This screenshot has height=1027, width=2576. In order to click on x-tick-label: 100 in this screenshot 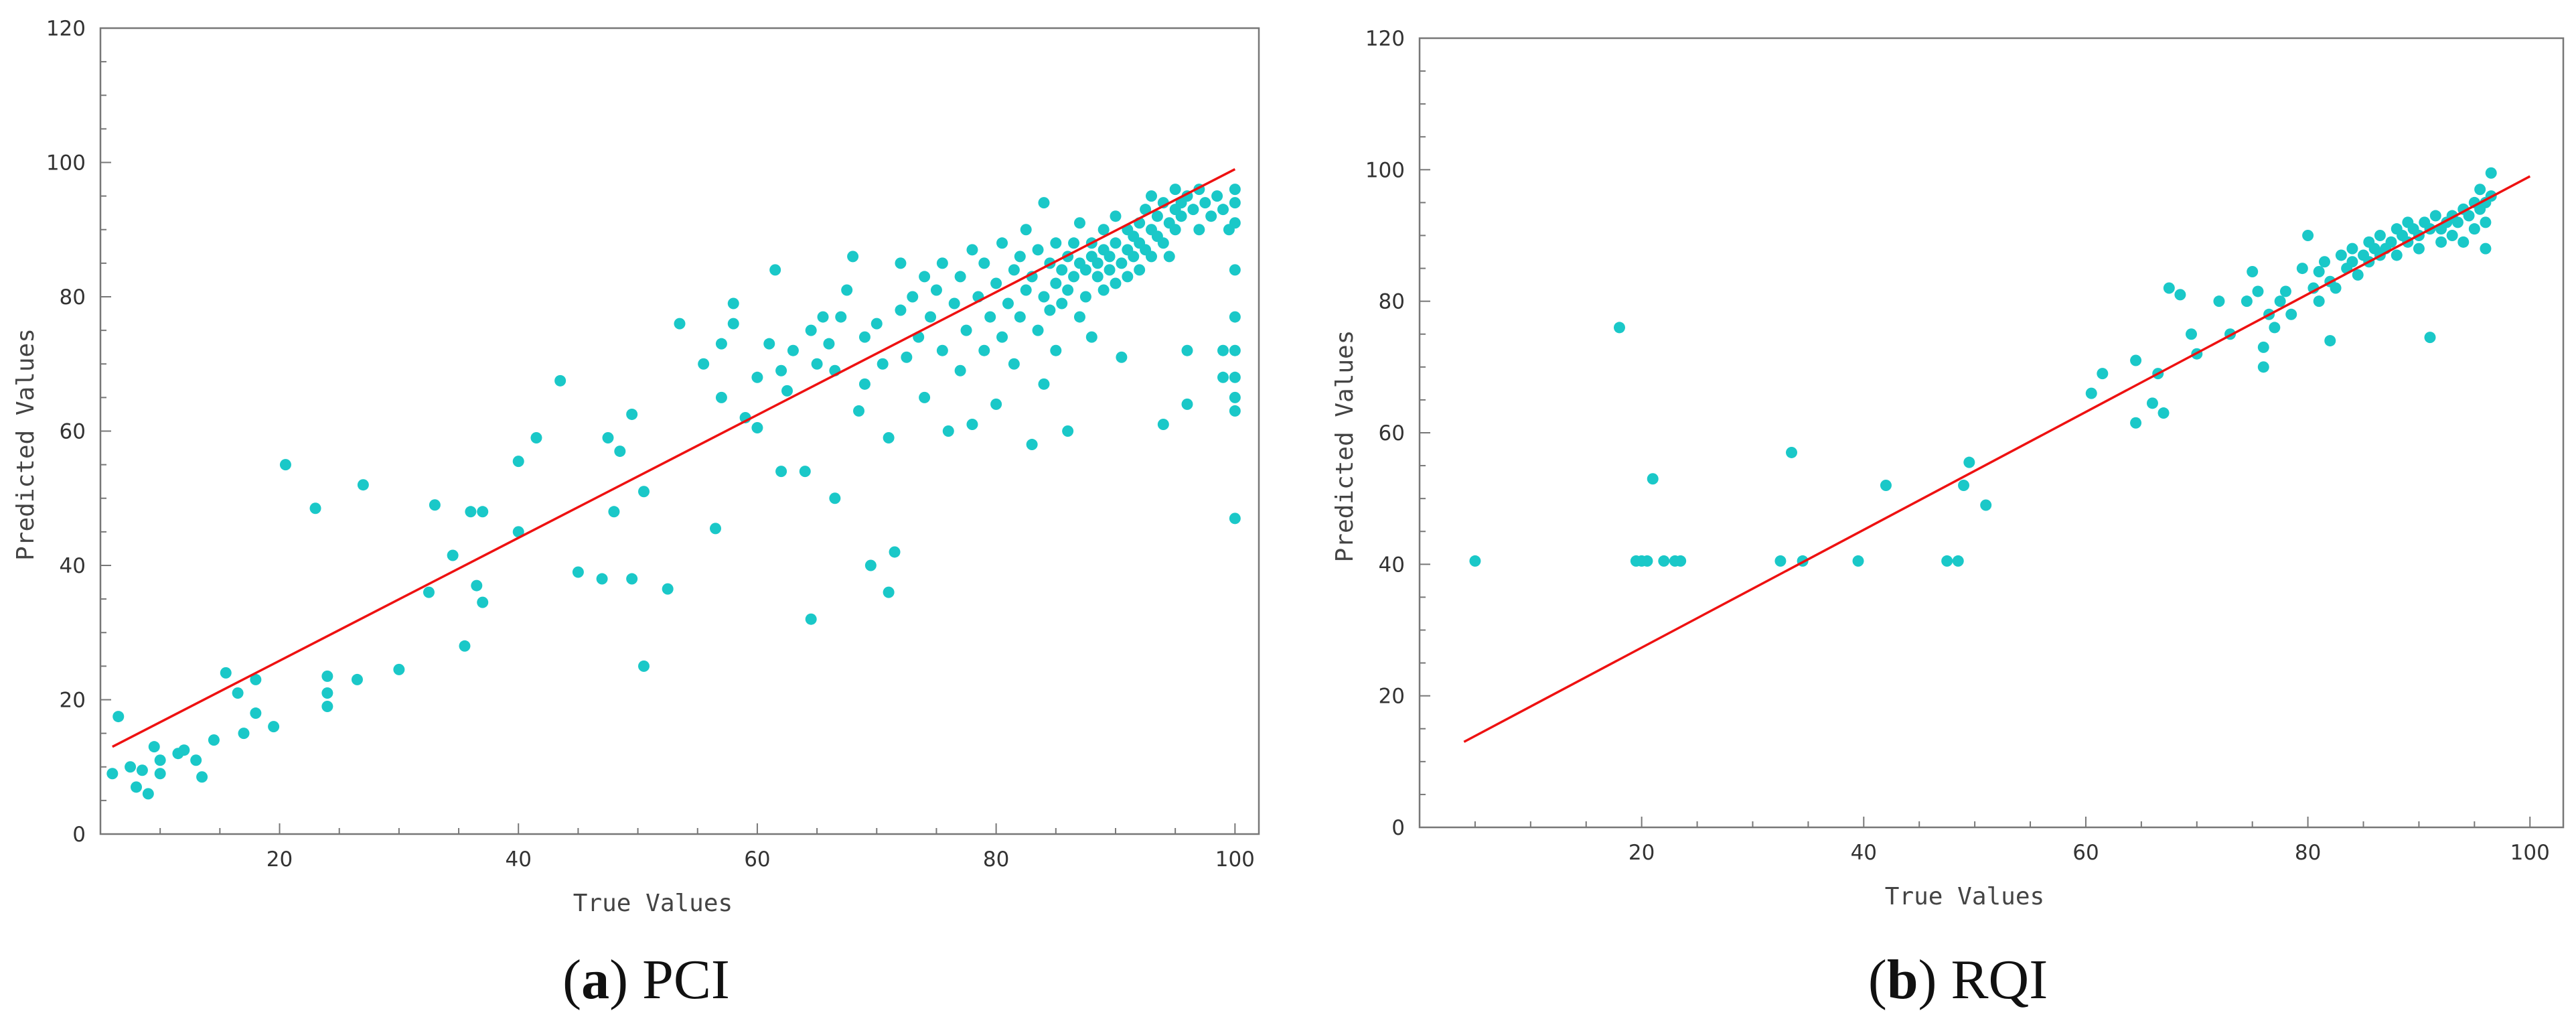, I will do `click(2530, 853)`.